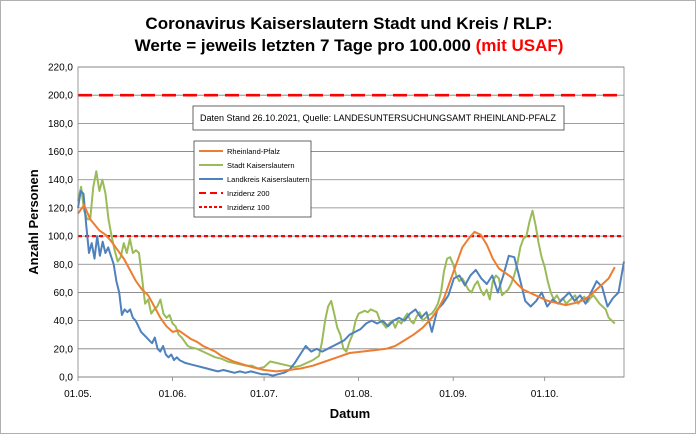  Describe the element at coordinates (545, 394) in the screenshot. I see `x-tick-label: 01.10.` at that location.